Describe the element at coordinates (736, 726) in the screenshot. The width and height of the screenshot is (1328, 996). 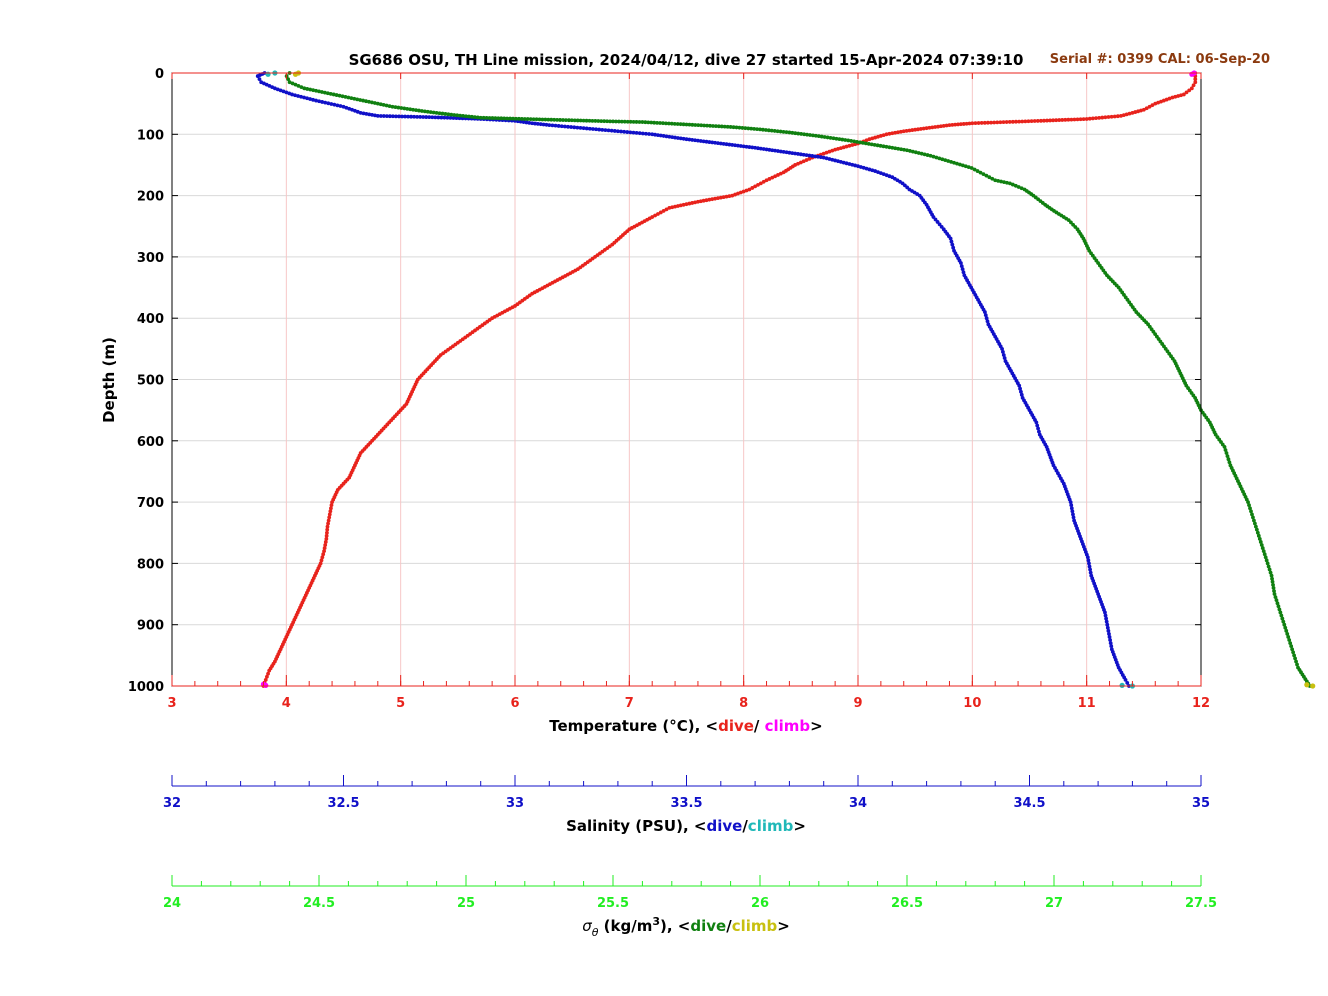
I see `temperature-dive-legend: dive` at that location.